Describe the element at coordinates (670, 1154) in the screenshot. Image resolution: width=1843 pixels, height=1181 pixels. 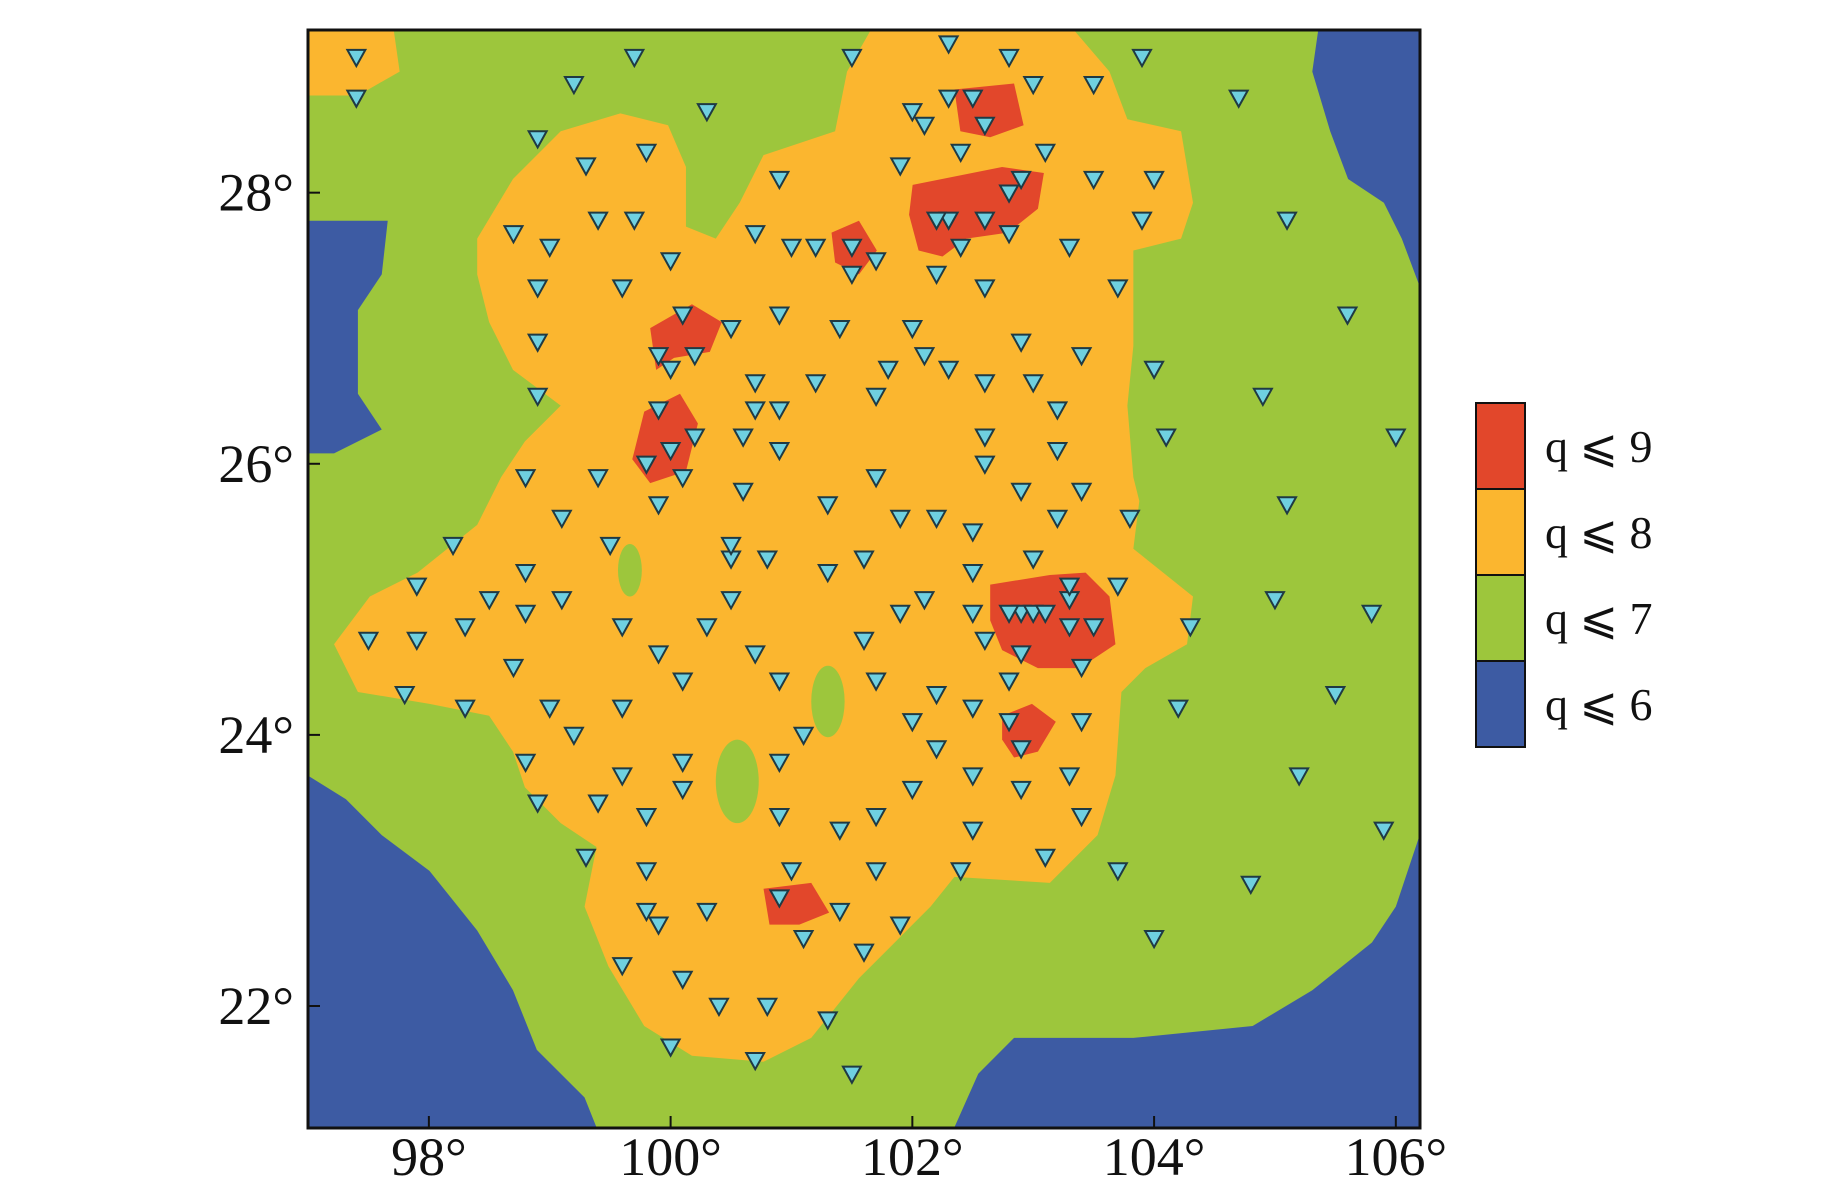
I see `x-tick-label: 100°` at that location.